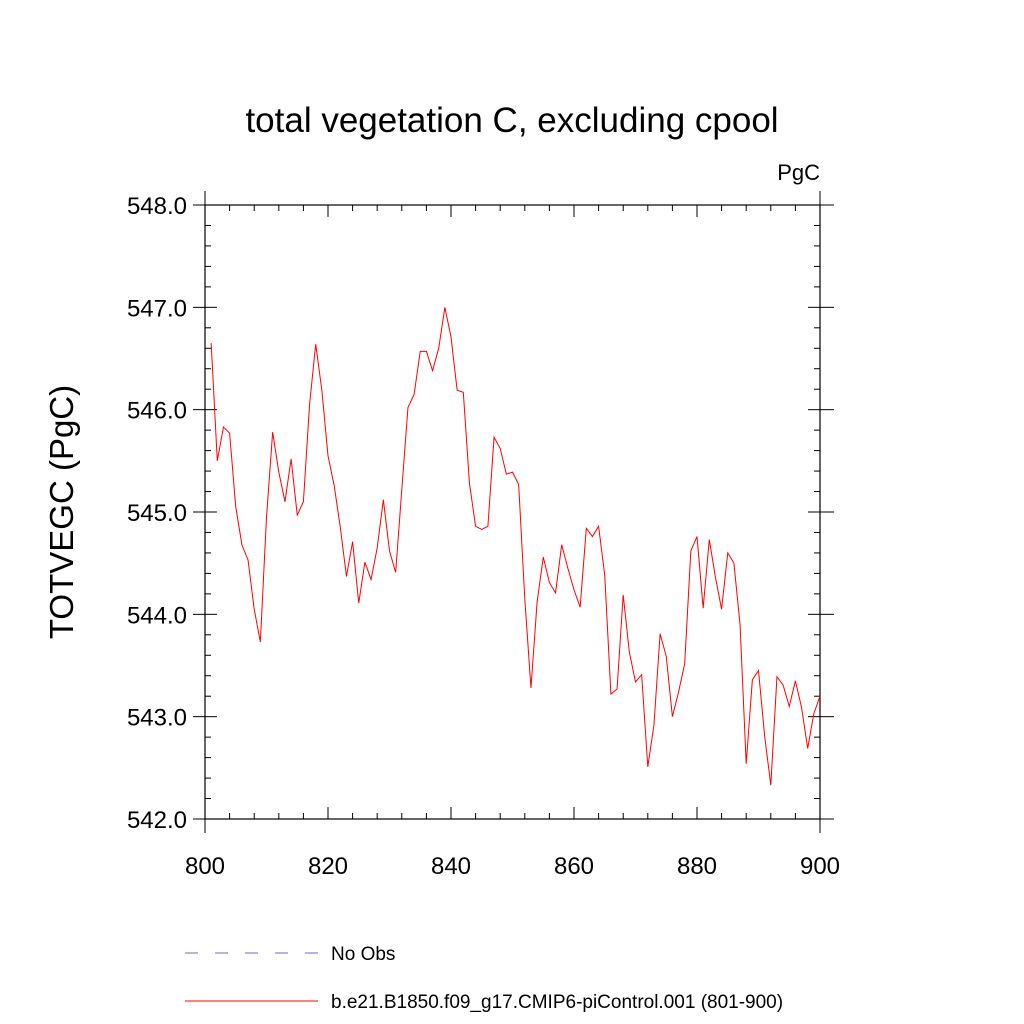 This screenshot has height=1024, width=1024. What do you see at coordinates (798, 172) in the screenshot?
I see `units-label: PgC` at bounding box center [798, 172].